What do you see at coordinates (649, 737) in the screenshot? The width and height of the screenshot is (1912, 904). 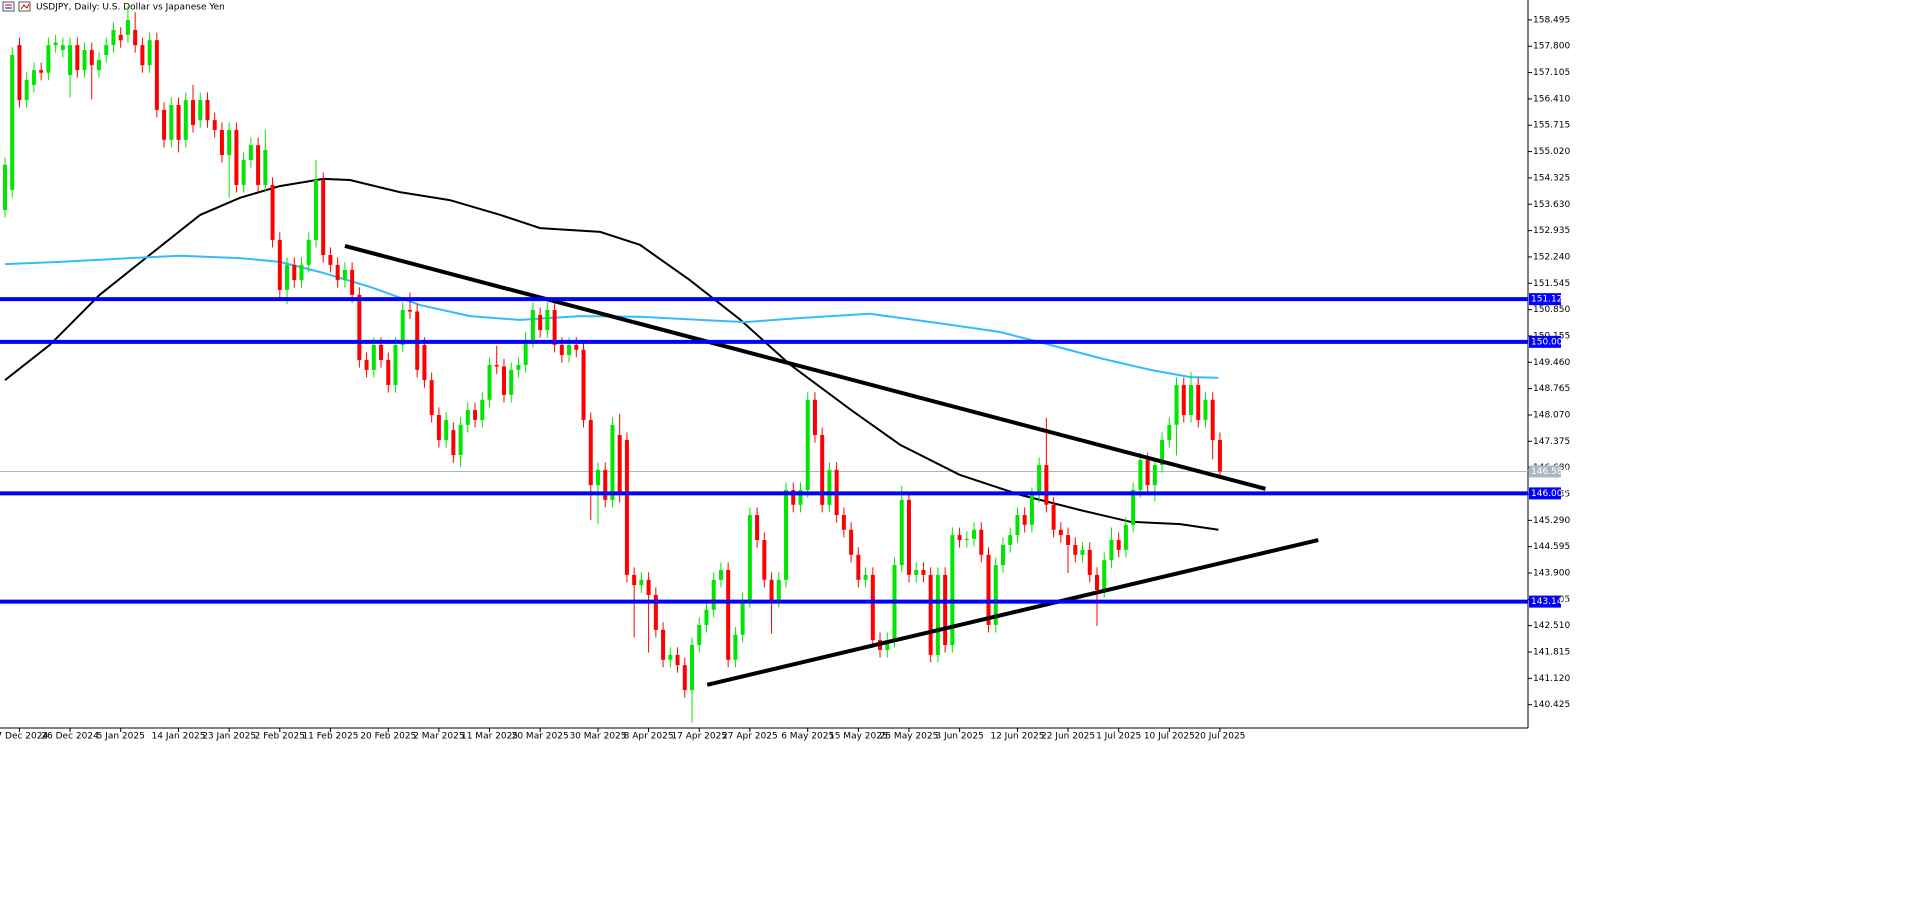 I see `x-tick-label: 8 Apr 2025` at bounding box center [649, 737].